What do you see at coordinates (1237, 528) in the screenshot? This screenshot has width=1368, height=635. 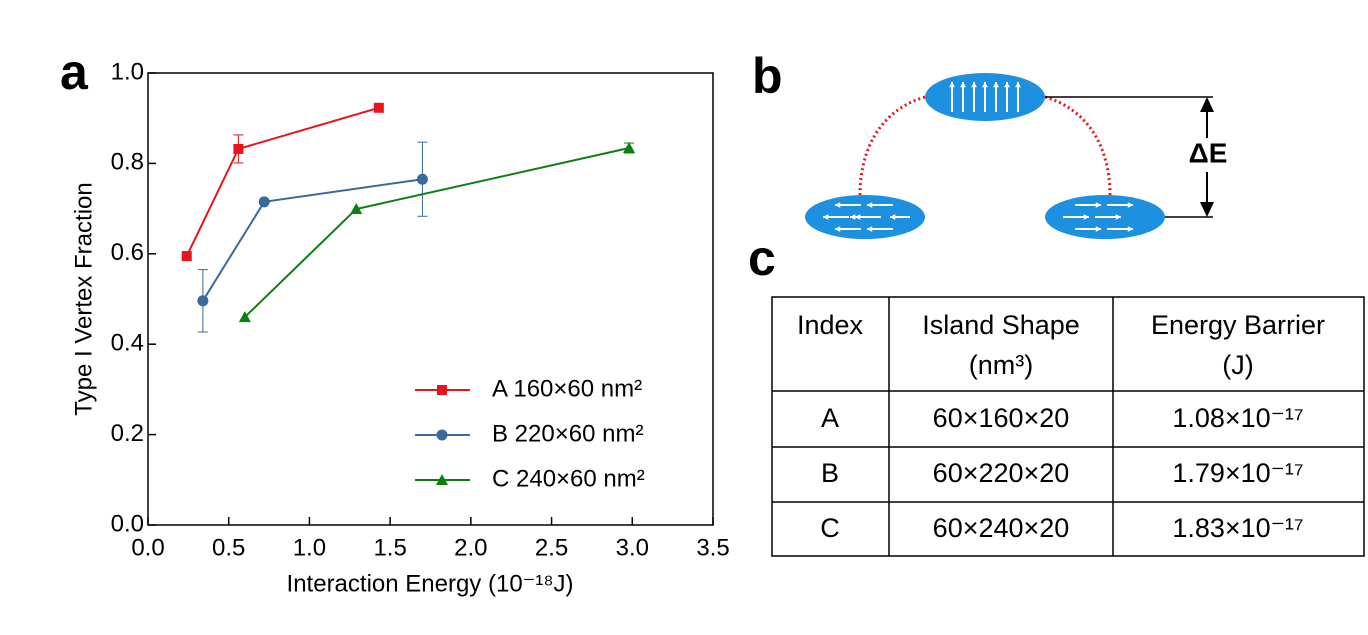 I see `table-cell: 1.83×10⁻¹⁷` at bounding box center [1237, 528].